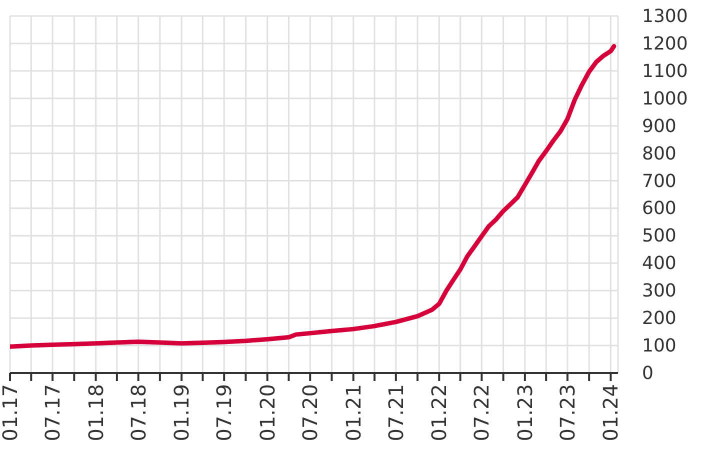 This screenshot has width=702, height=457. Describe the element at coordinates (439, 413) in the screenshot. I see `x-tick-label: 01.22` at that location.